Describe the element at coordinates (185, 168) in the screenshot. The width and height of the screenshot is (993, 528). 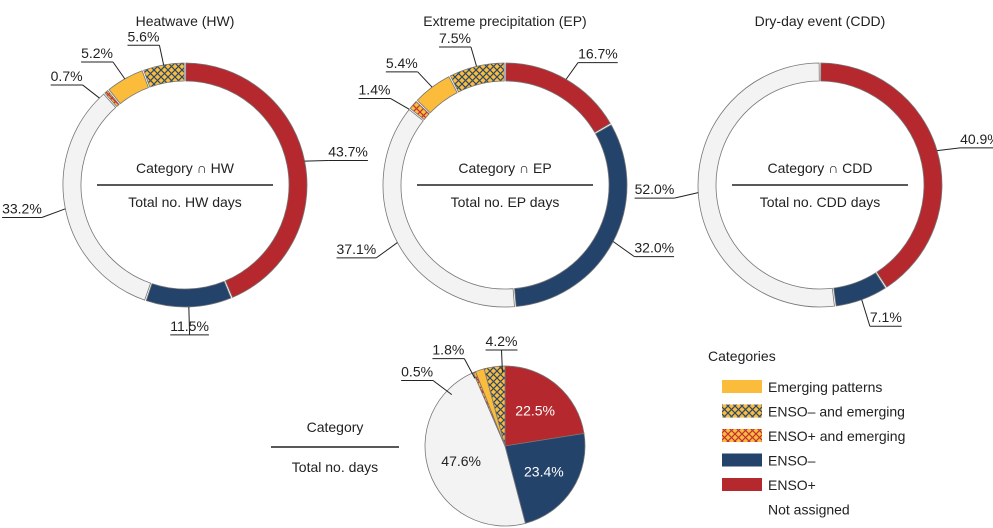
I see `numerator-label: Category ∩ HW` at that location.